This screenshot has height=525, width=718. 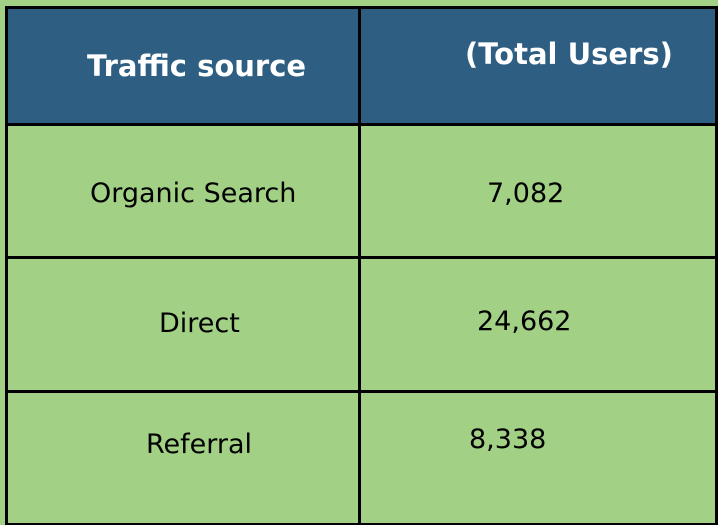 What do you see at coordinates (524, 321) in the screenshot?
I see `users-value: 24,662` at bounding box center [524, 321].